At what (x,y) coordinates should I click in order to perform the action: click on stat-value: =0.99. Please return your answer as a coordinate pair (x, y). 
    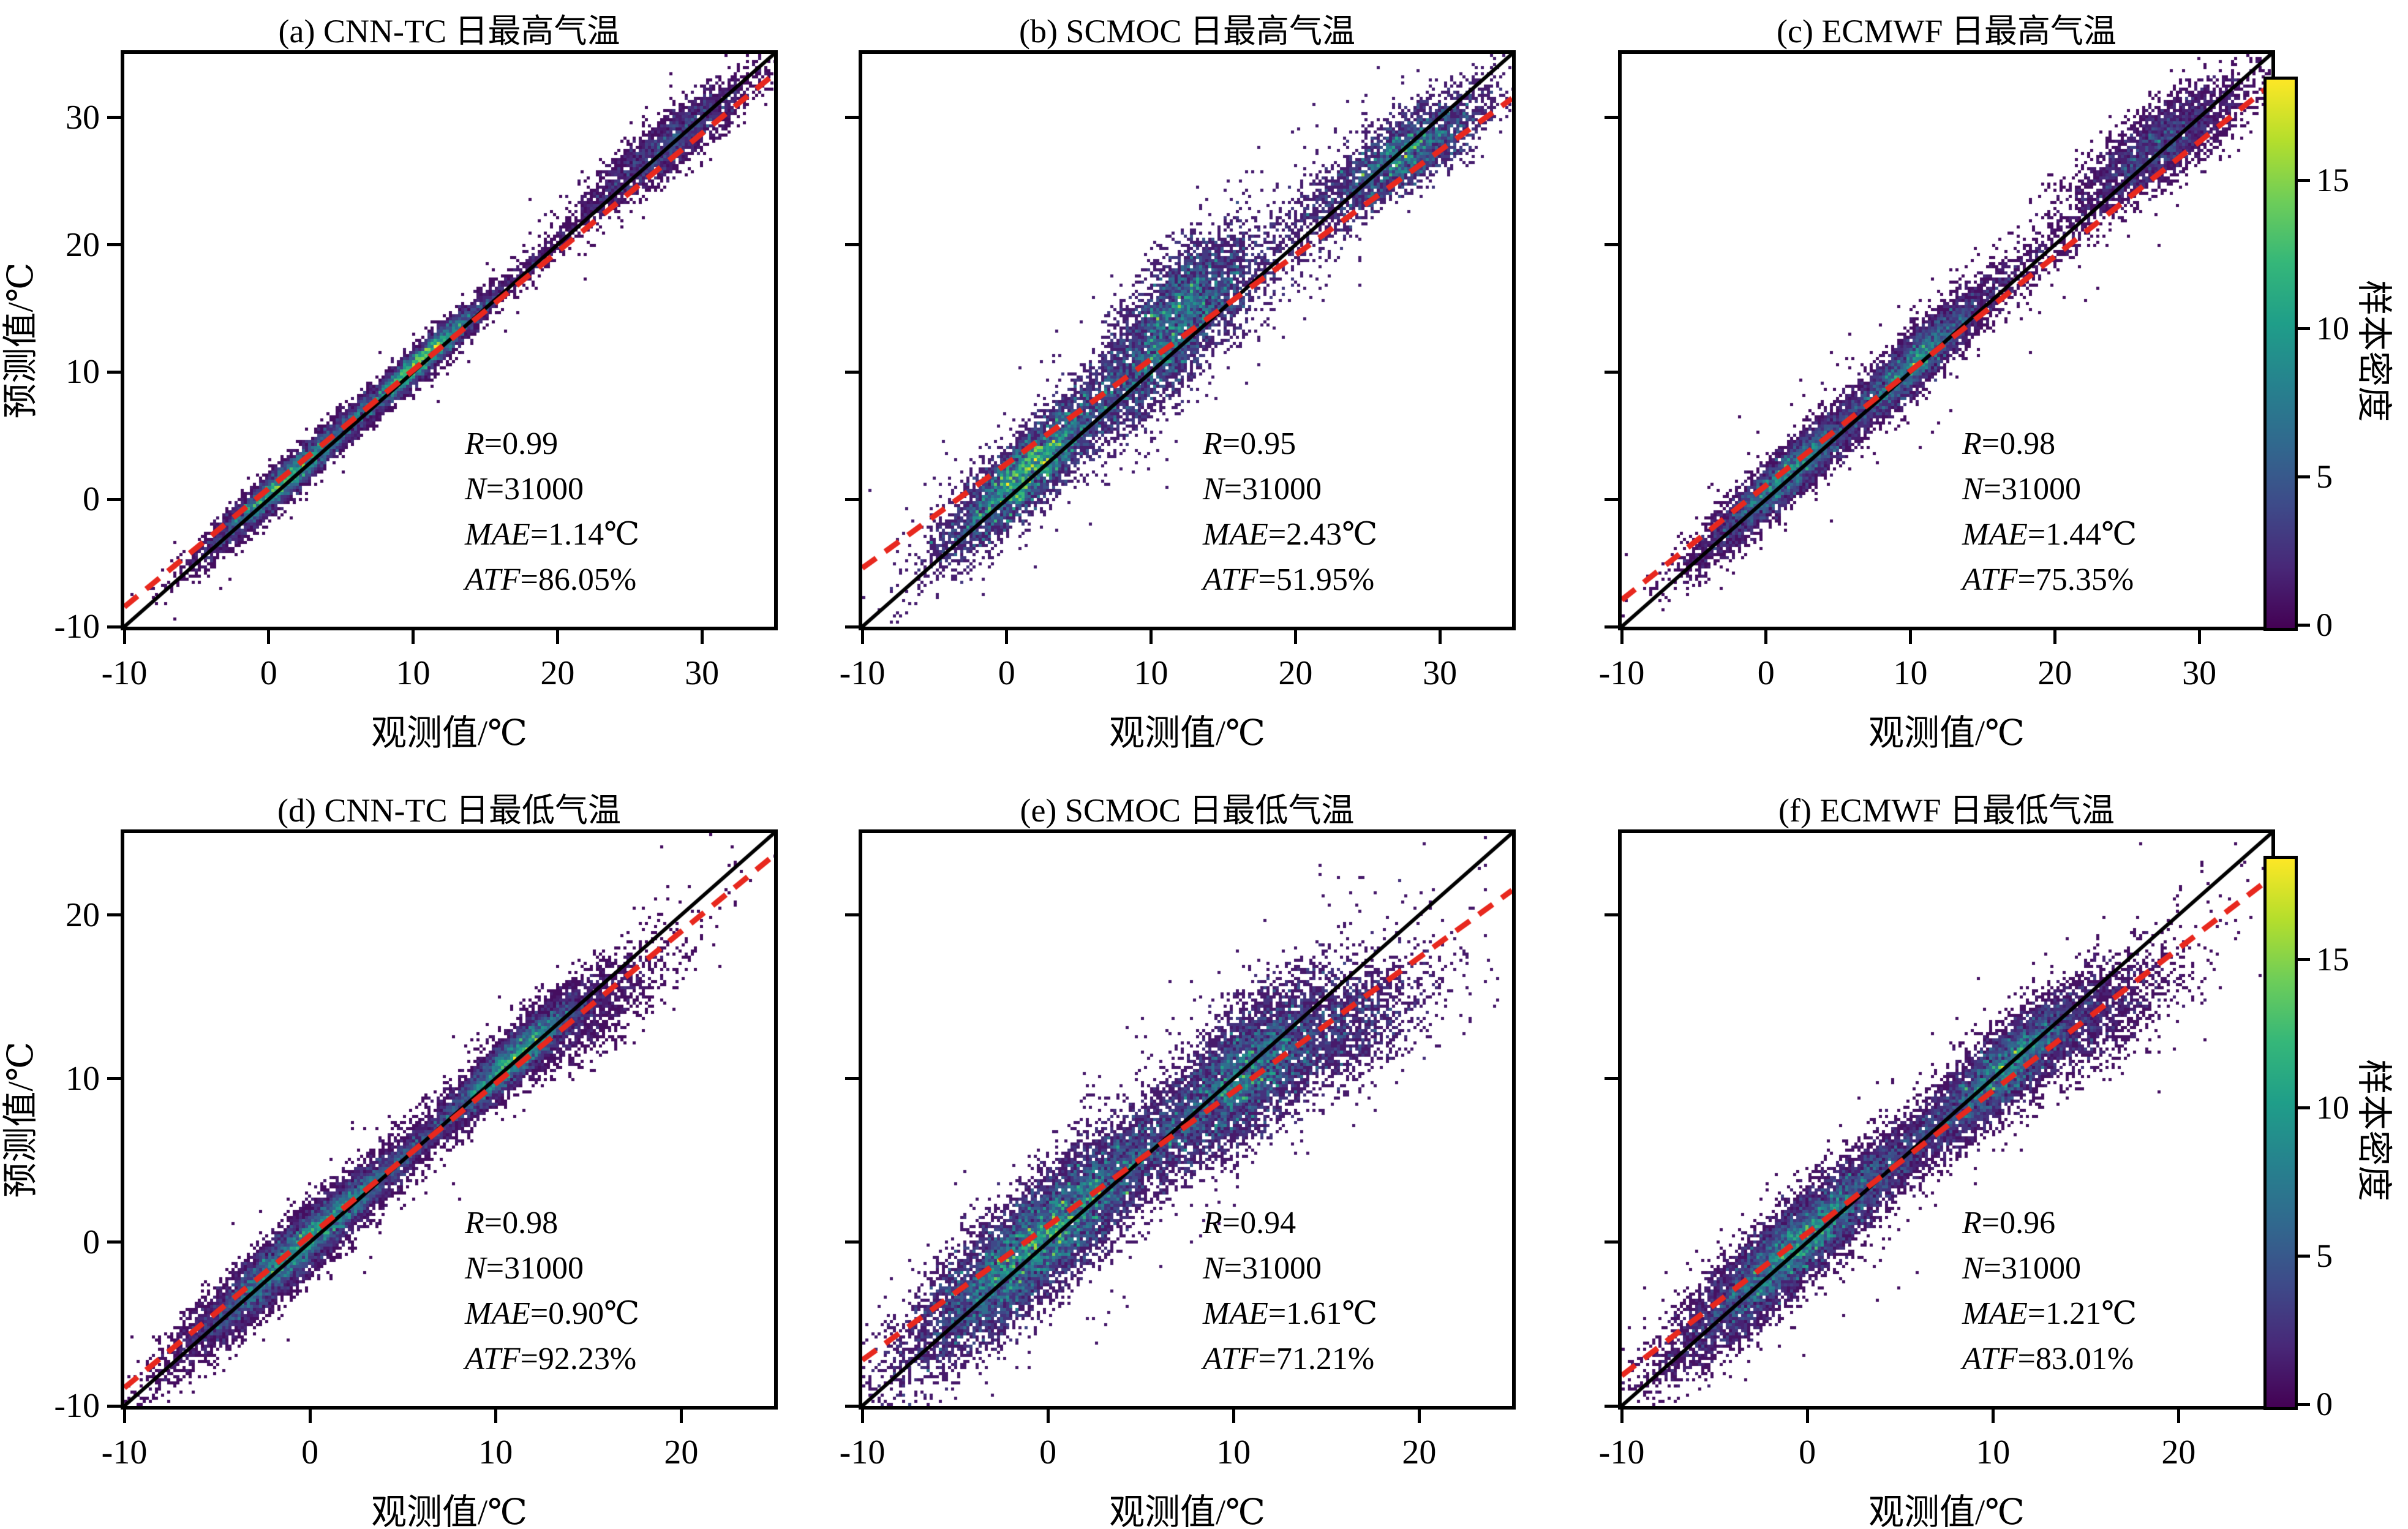
    Looking at the image, I should click on (521, 443).